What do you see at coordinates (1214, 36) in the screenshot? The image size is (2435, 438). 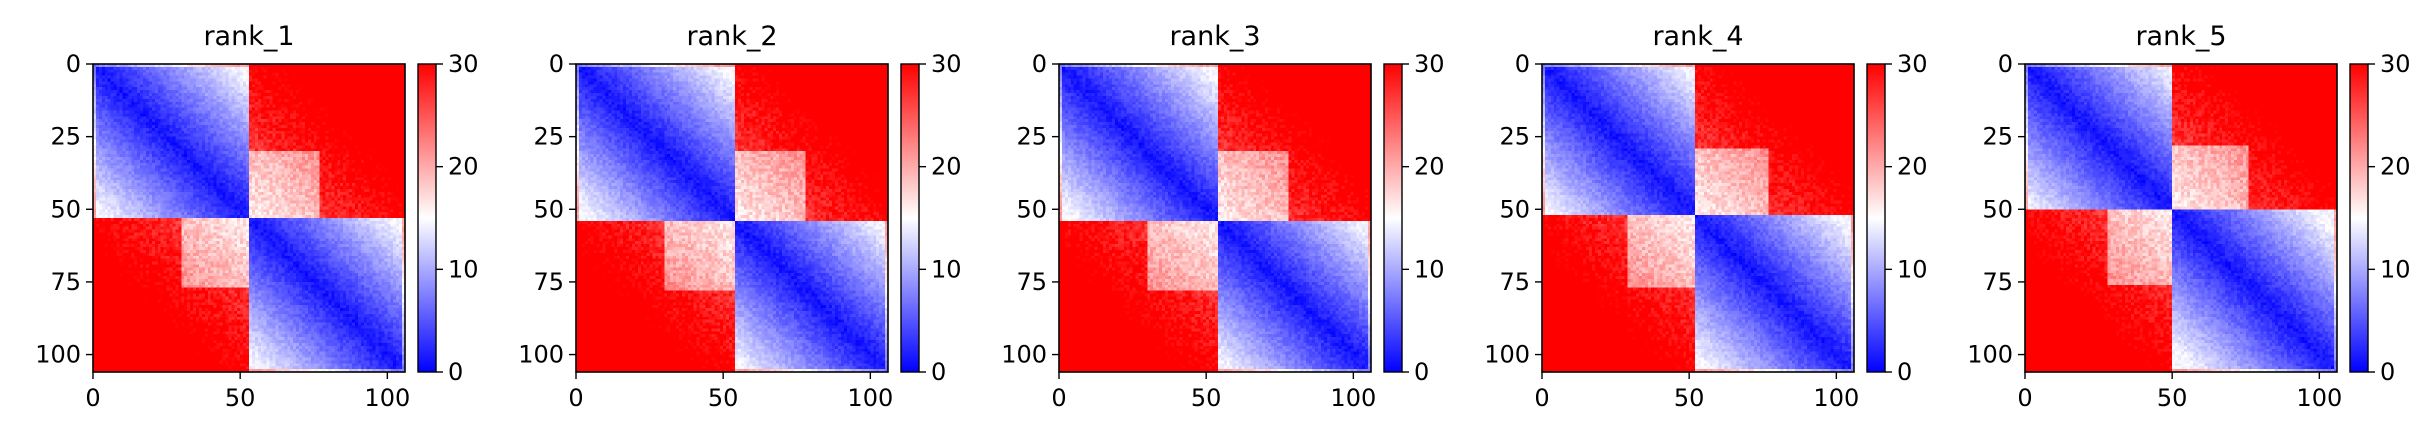 I see `chart-title: rank_3` at bounding box center [1214, 36].